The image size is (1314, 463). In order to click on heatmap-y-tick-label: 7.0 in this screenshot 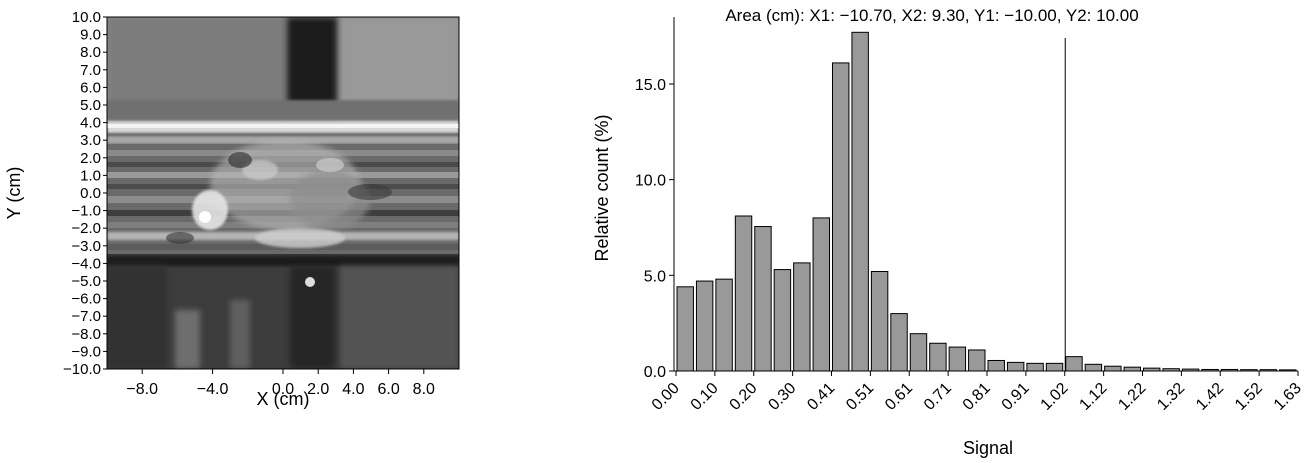, I will do `click(90, 70)`.